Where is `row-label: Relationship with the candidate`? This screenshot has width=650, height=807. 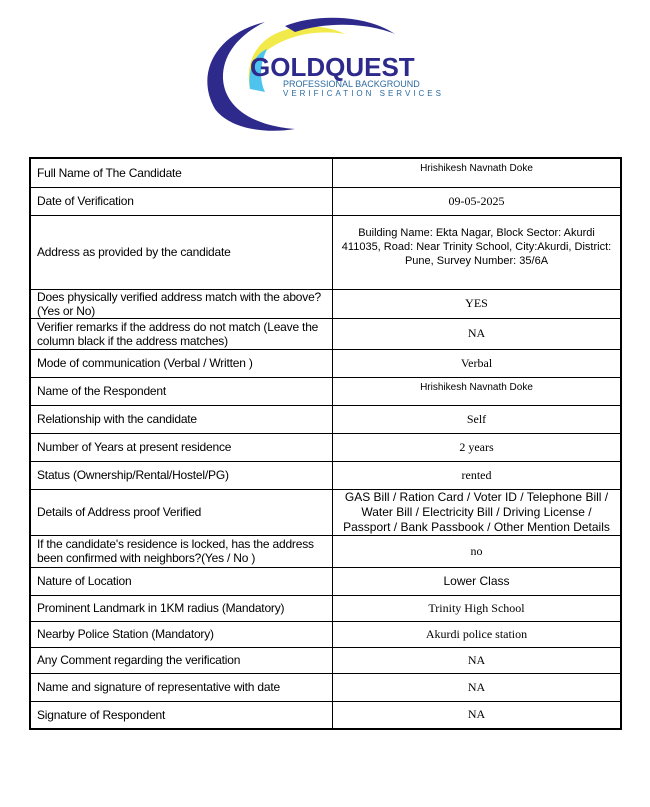 row-label: Relationship with the candidate is located at coordinates (181, 419).